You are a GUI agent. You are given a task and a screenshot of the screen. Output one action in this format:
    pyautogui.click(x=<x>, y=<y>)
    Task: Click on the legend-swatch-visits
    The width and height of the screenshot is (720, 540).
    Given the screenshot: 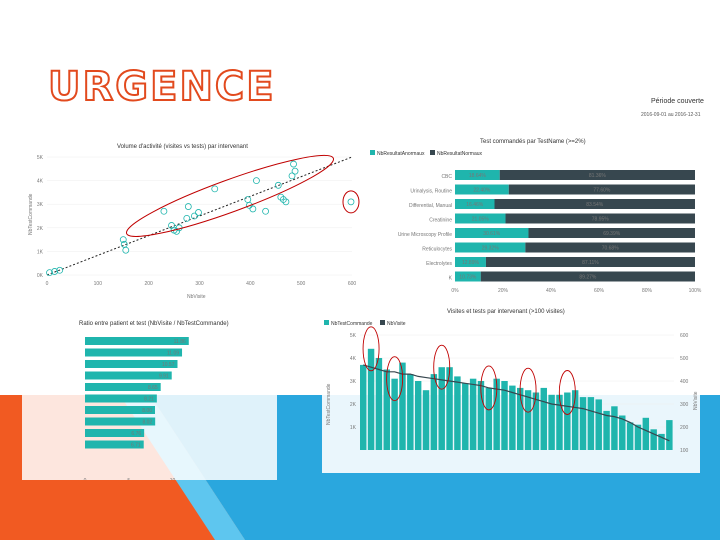 What is the action you would take?
    pyautogui.click(x=382, y=322)
    